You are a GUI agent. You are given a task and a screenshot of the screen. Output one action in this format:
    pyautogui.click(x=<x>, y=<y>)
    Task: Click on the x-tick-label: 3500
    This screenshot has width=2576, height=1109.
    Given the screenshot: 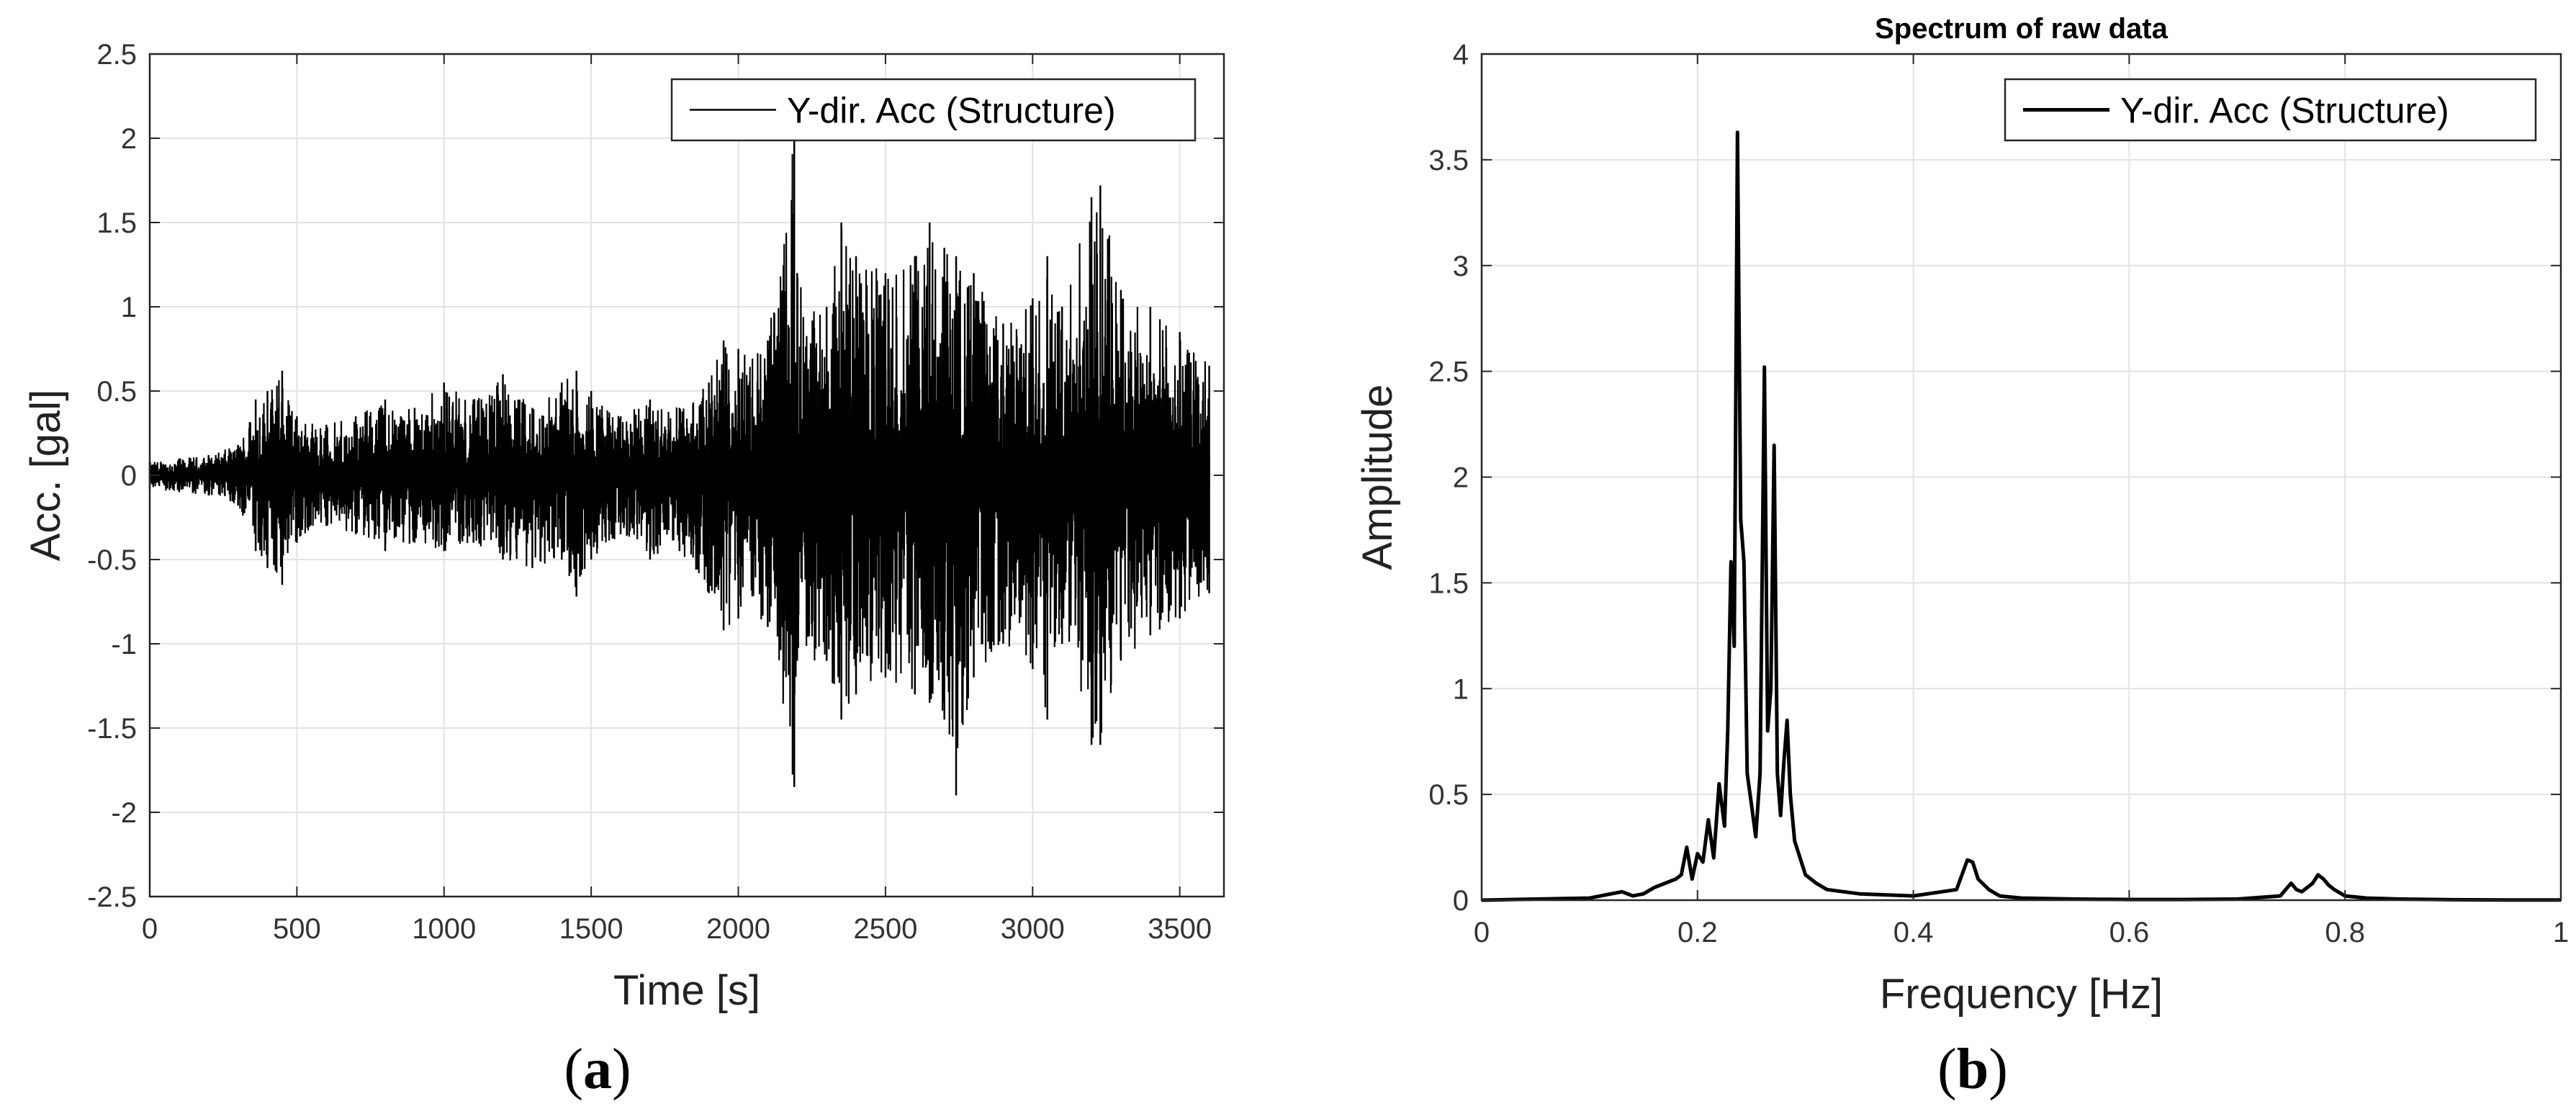 What is the action you would take?
    pyautogui.click(x=1180, y=929)
    